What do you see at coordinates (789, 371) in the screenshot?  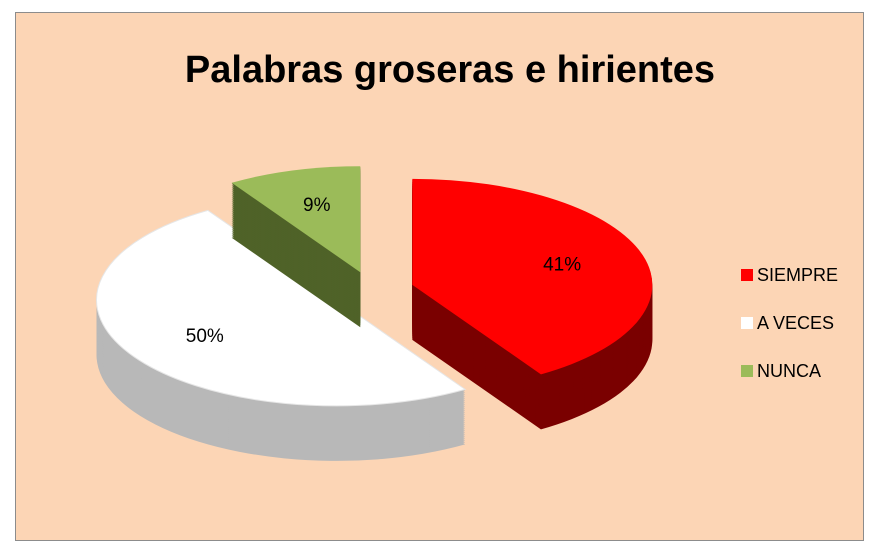 I see `legend-label: NUNCA` at bounding box center [789, 371].